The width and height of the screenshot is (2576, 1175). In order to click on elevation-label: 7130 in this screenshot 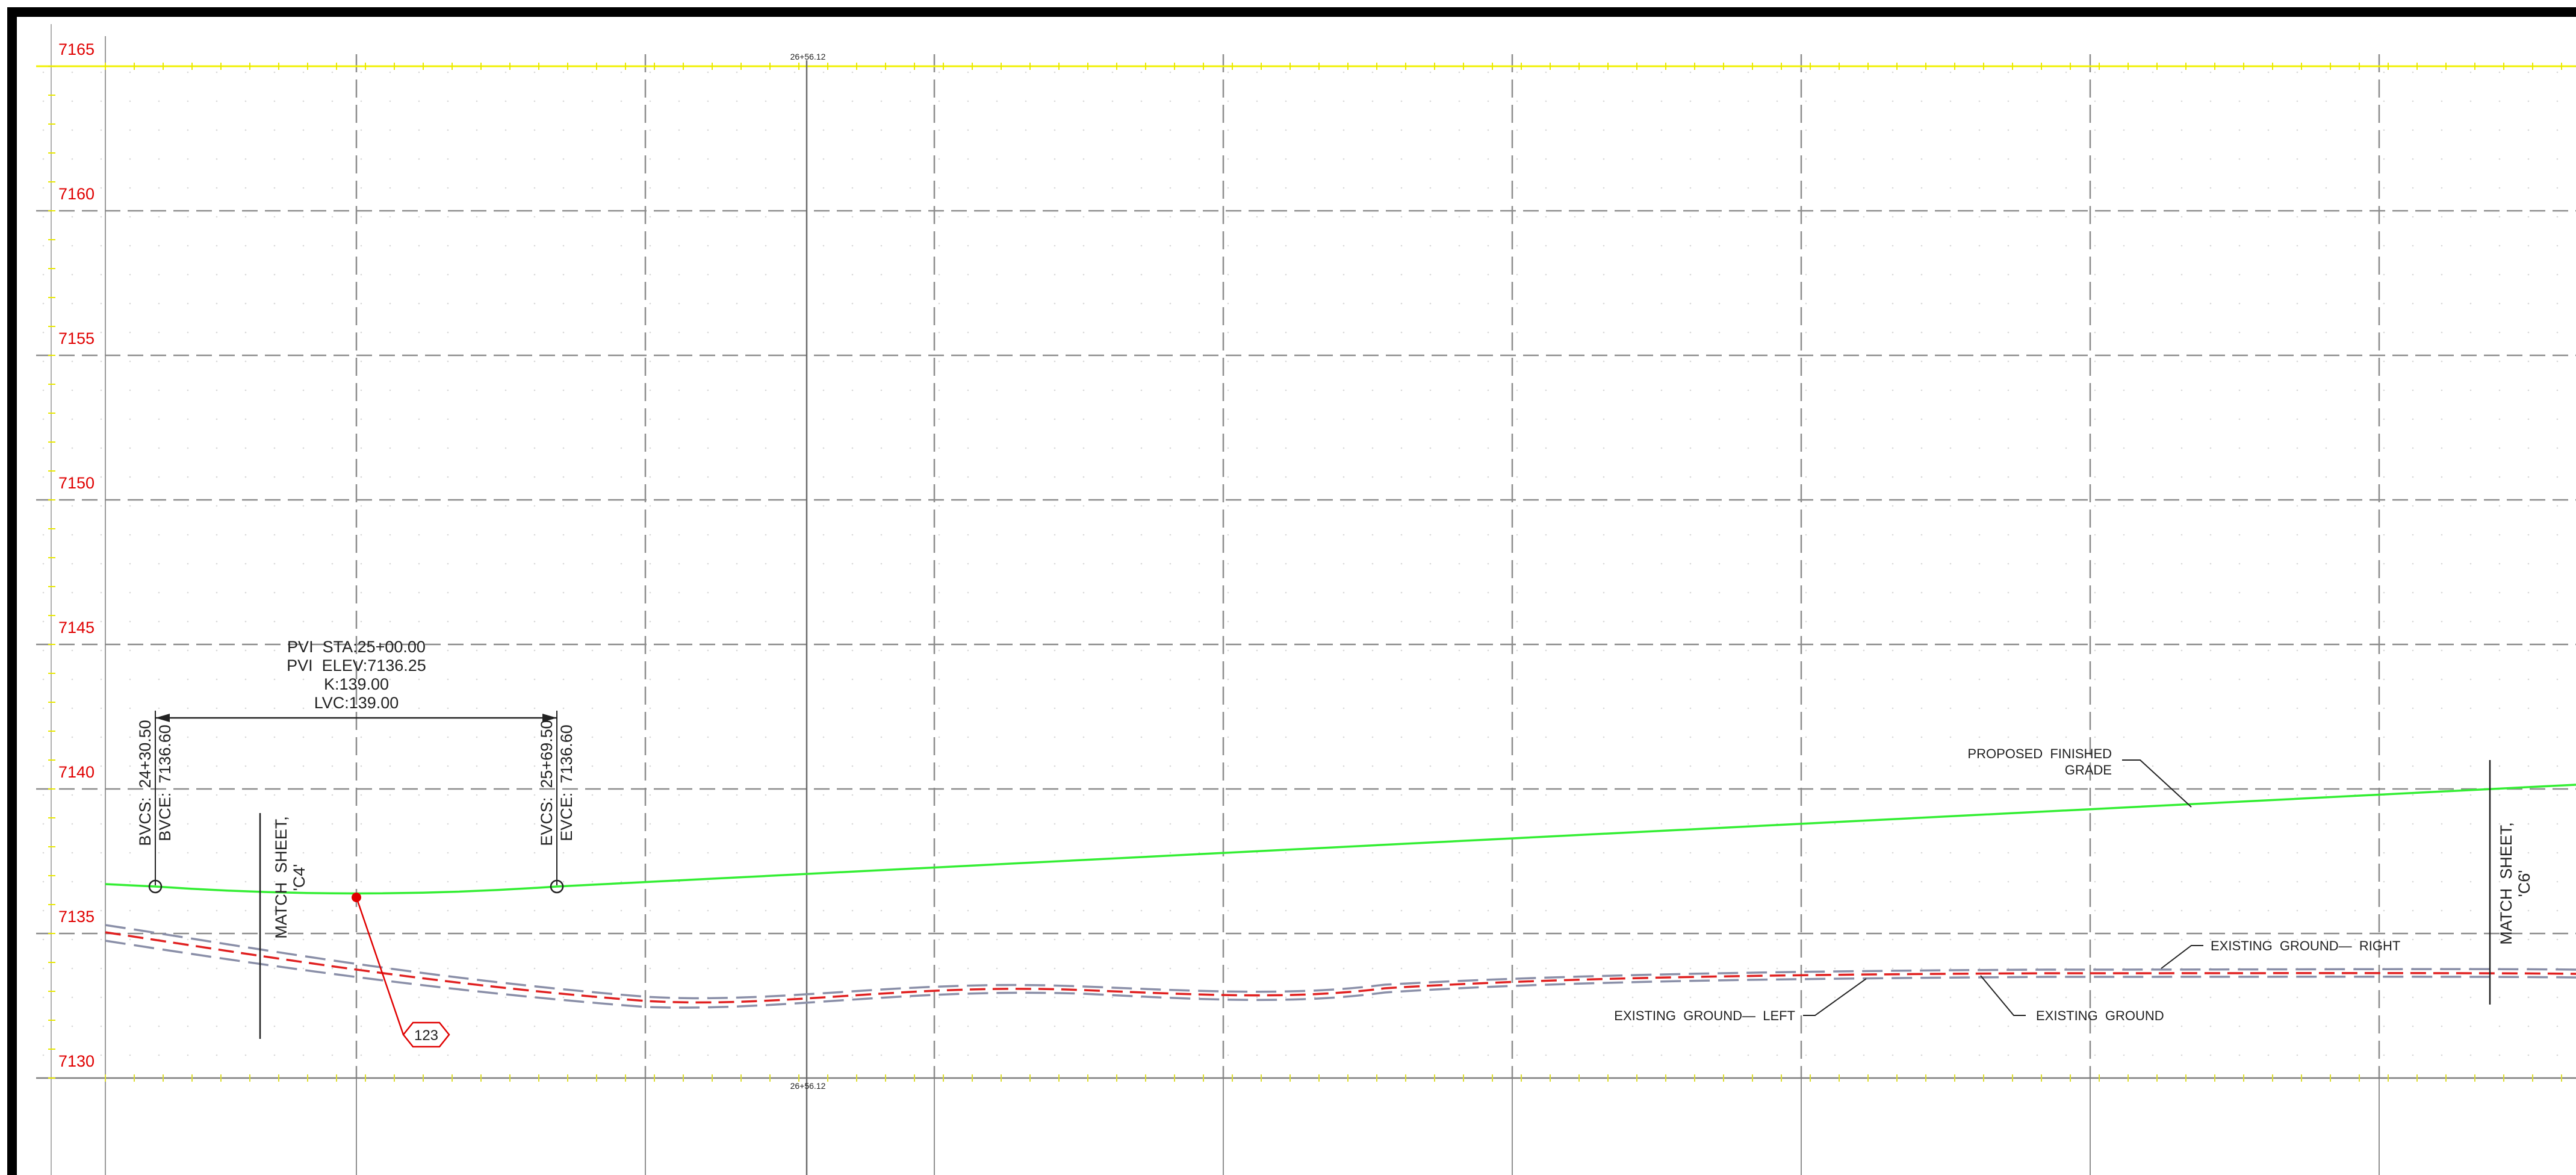, I will do `click(76, 1061)`.